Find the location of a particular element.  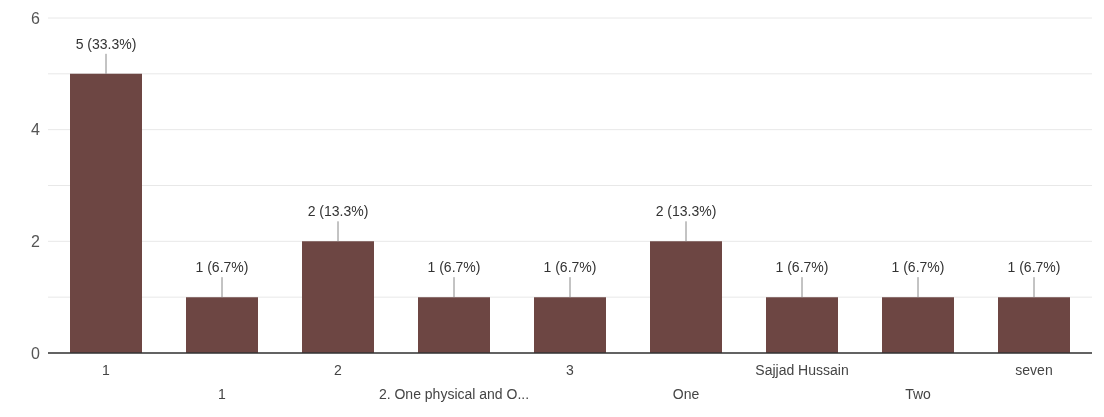

x-tick-label: seven is located at coordinates (1034, 370).